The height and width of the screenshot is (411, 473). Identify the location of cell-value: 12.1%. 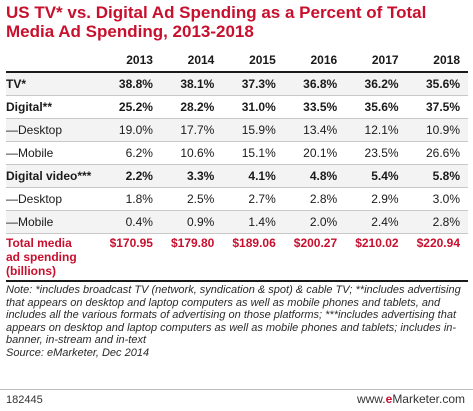
(381, 130).